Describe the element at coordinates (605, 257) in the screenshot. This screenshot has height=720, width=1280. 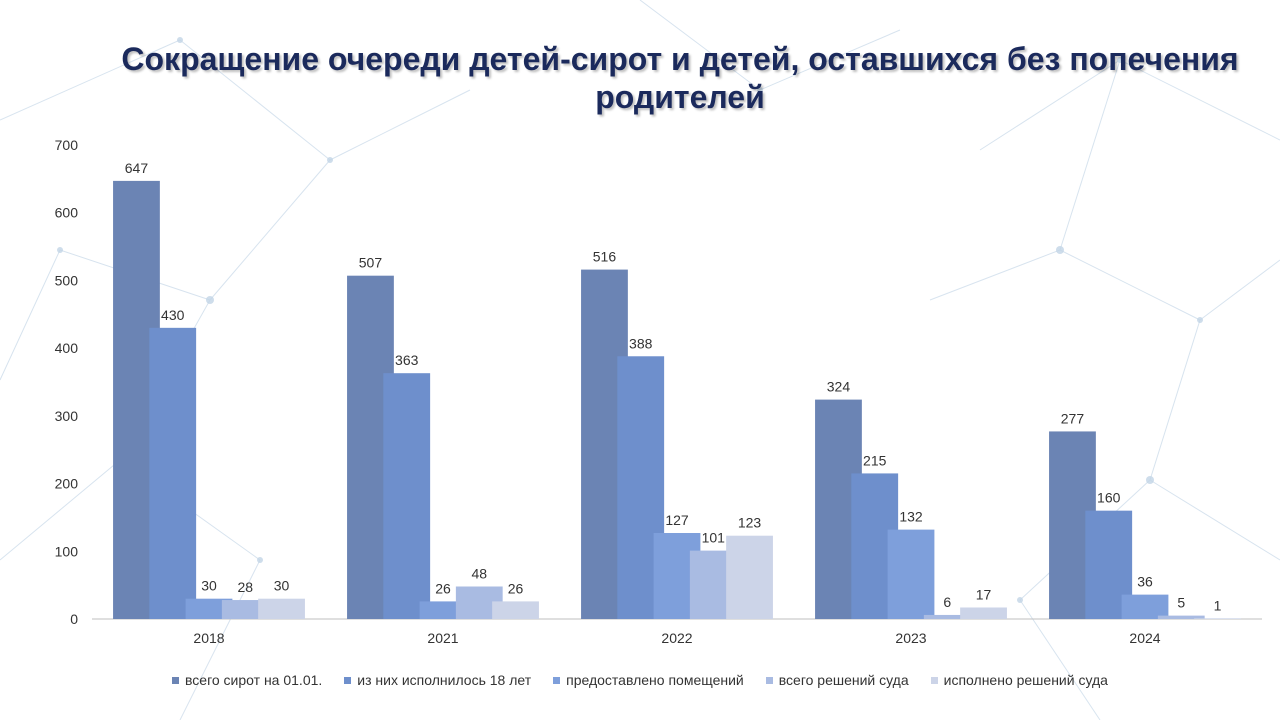
I see `data-label: 516` at that location.